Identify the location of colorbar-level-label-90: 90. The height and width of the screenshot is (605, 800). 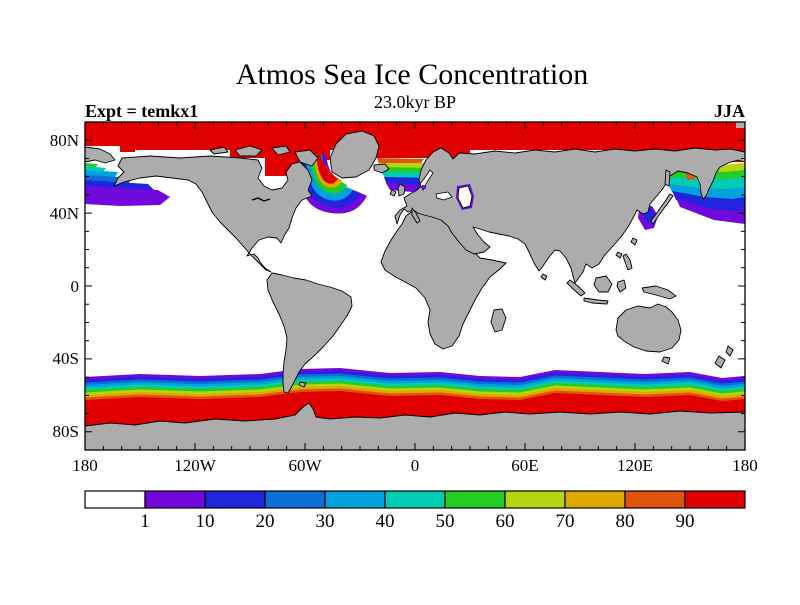
(685, 521).